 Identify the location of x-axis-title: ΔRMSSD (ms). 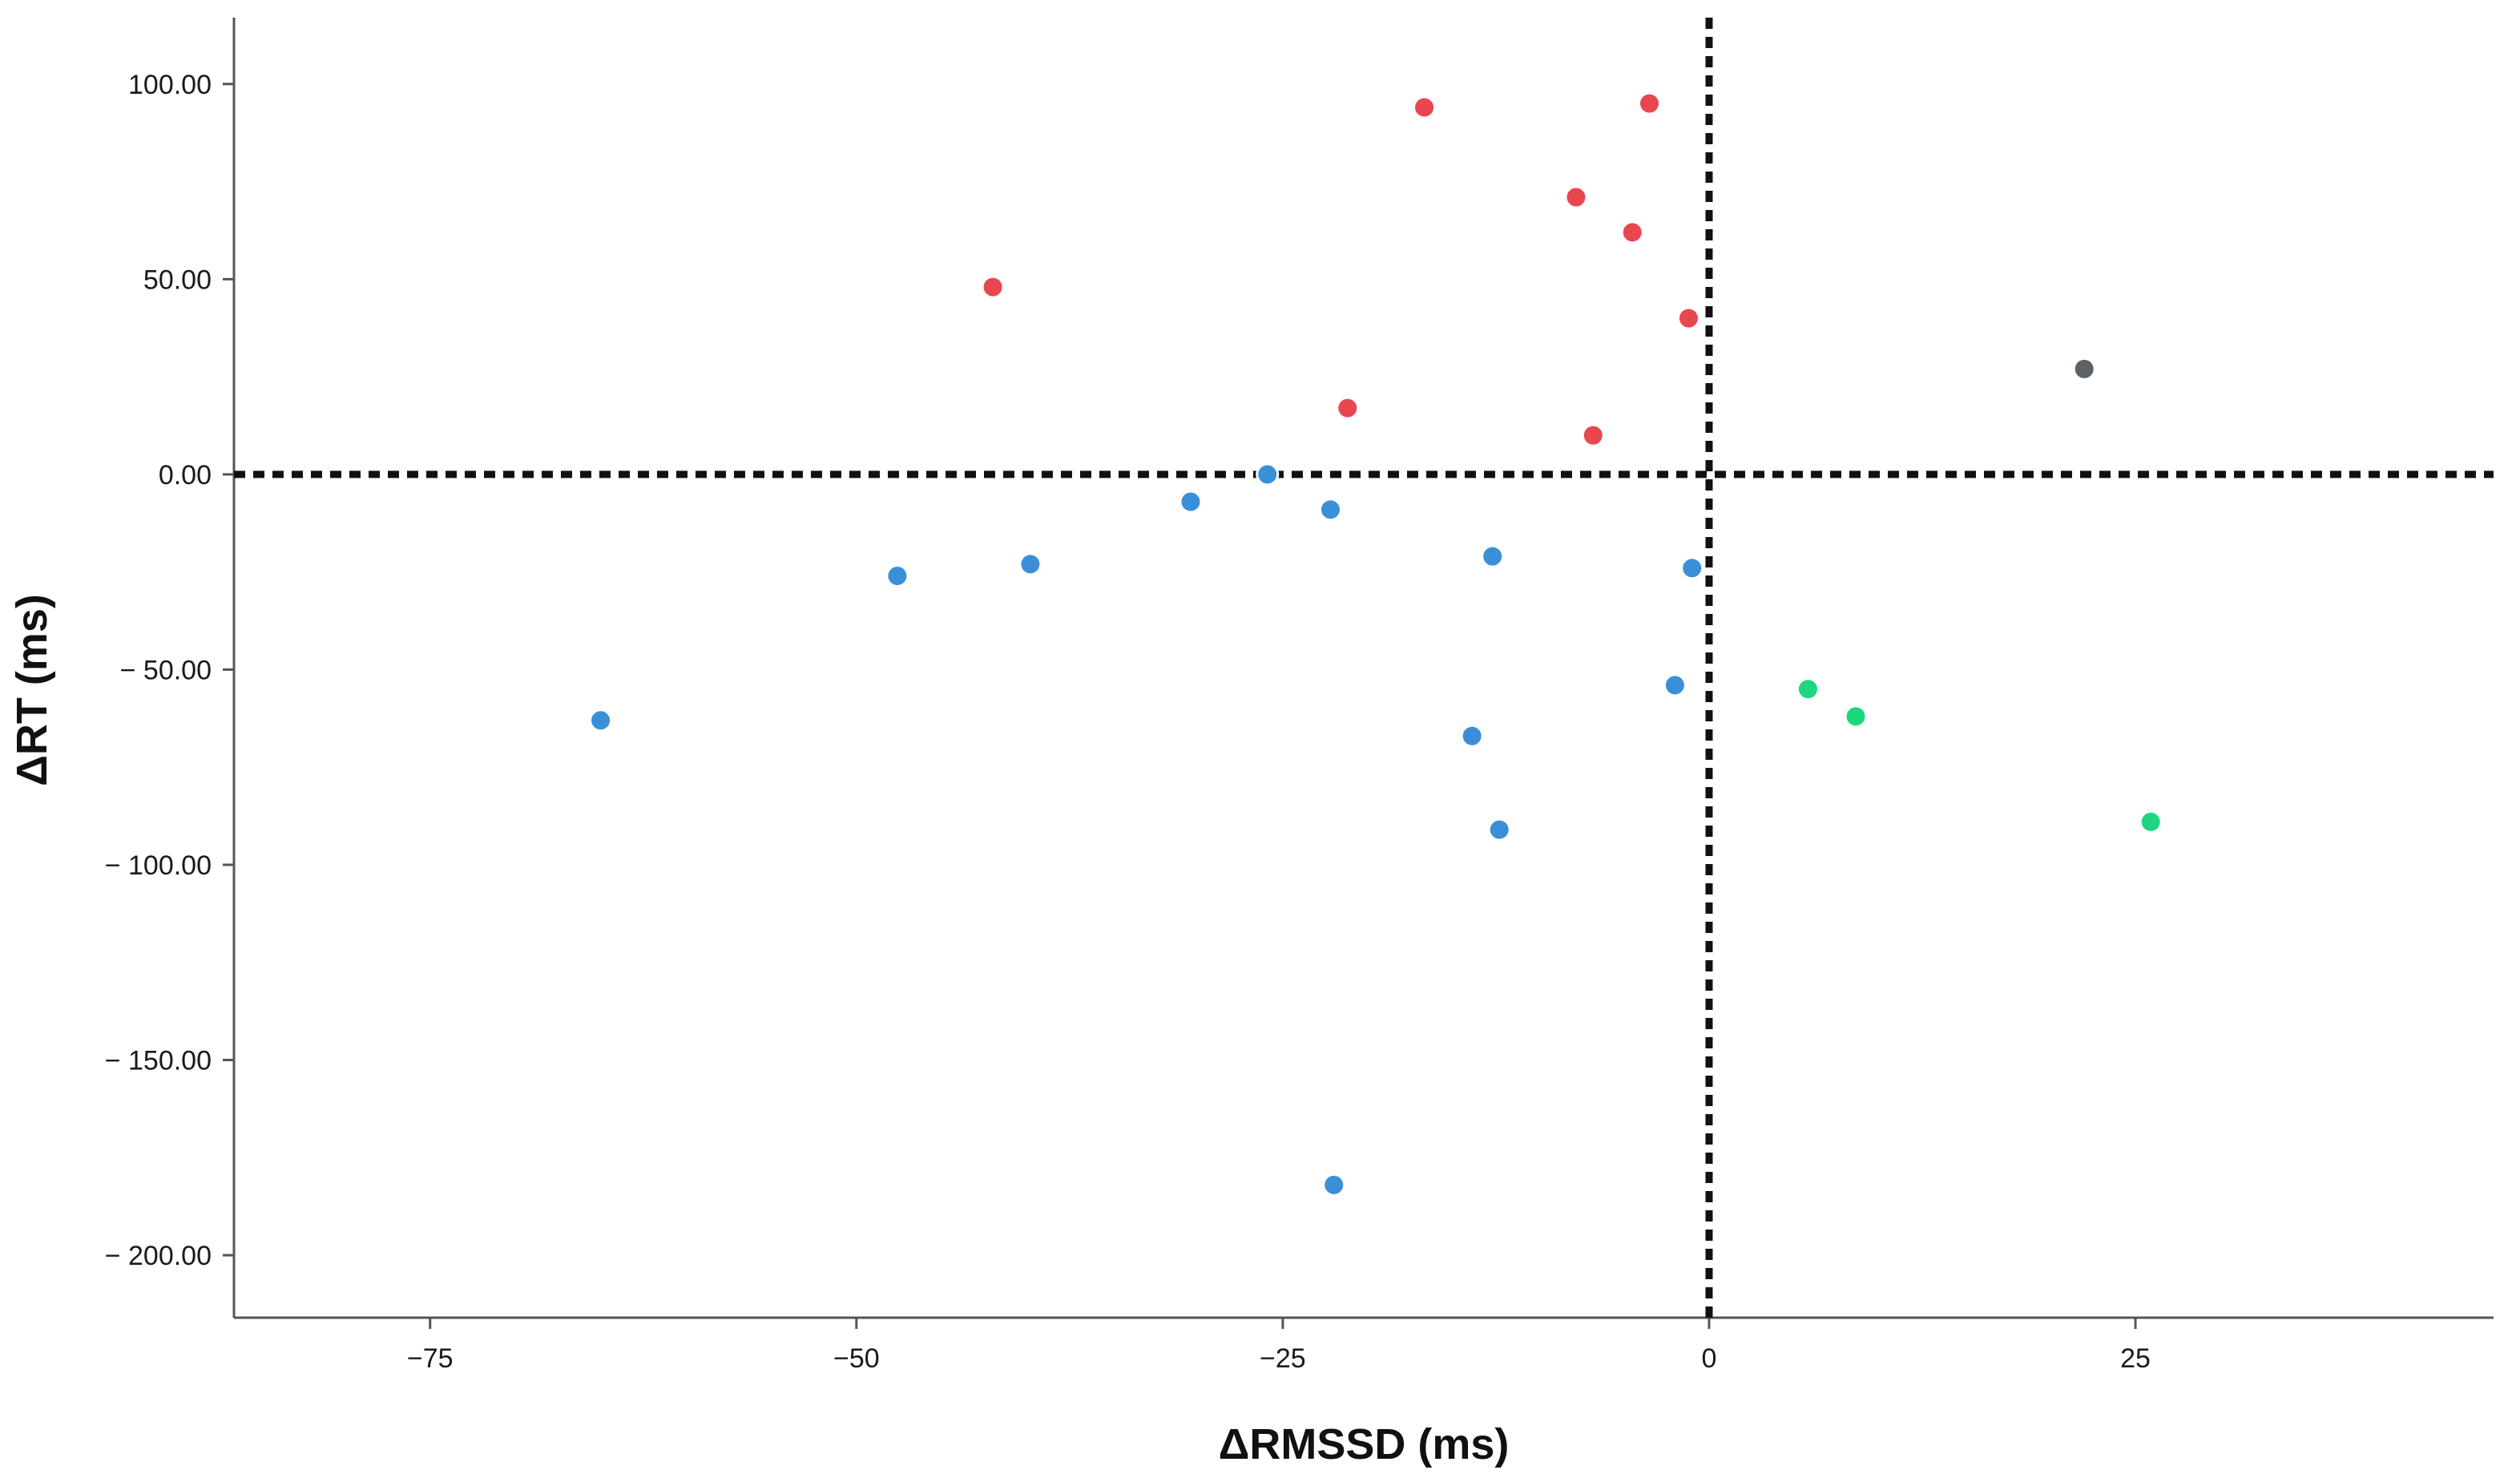
(1364, 1444).